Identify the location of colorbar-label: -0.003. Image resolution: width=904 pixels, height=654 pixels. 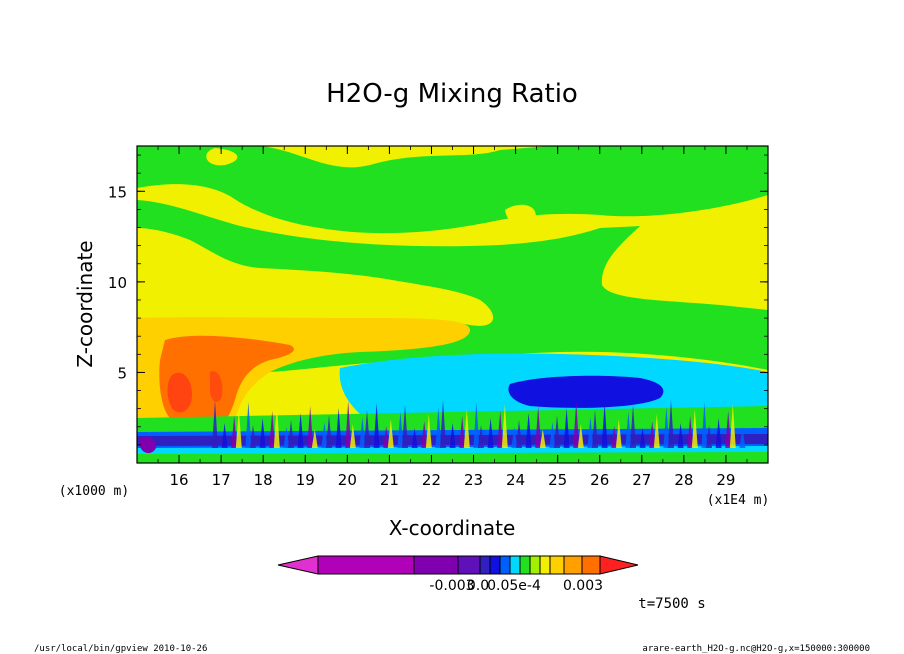
(451, 586).